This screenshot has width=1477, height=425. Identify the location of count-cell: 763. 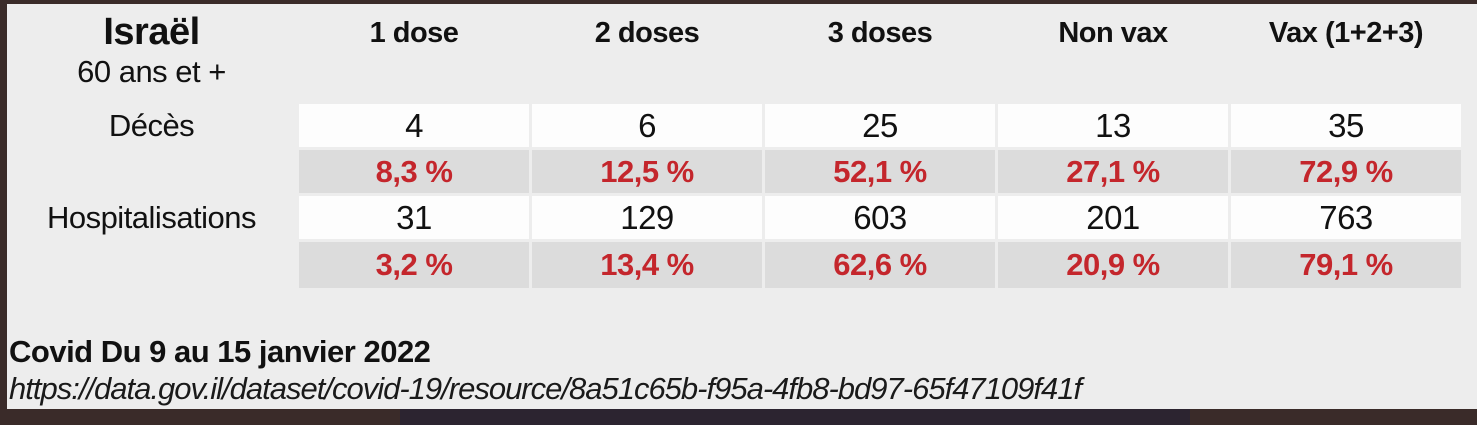
(1346, 217).